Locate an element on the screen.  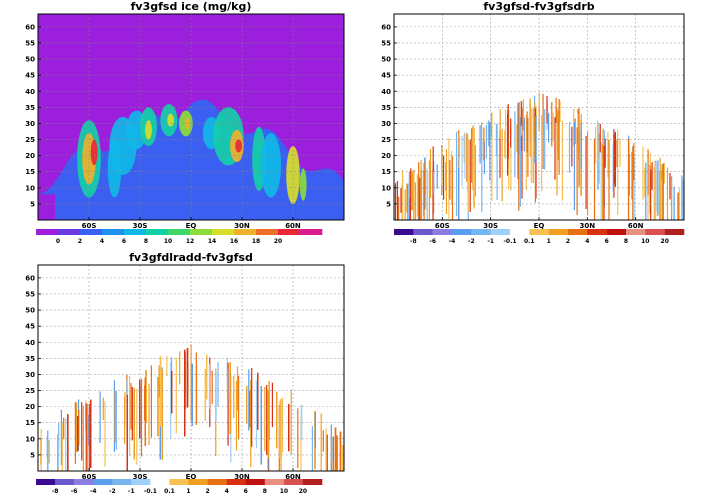
colorbar-label: 2 is located at coordinates (80, 241).